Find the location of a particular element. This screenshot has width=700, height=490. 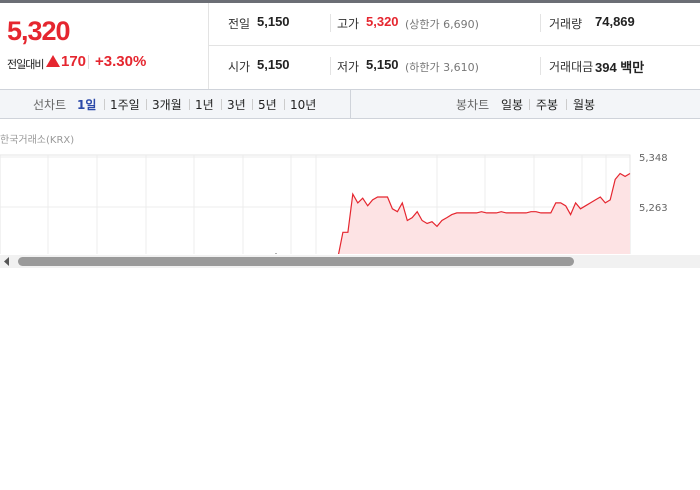

y-tick-label: 5,263 is located at coordinates (653, 208).